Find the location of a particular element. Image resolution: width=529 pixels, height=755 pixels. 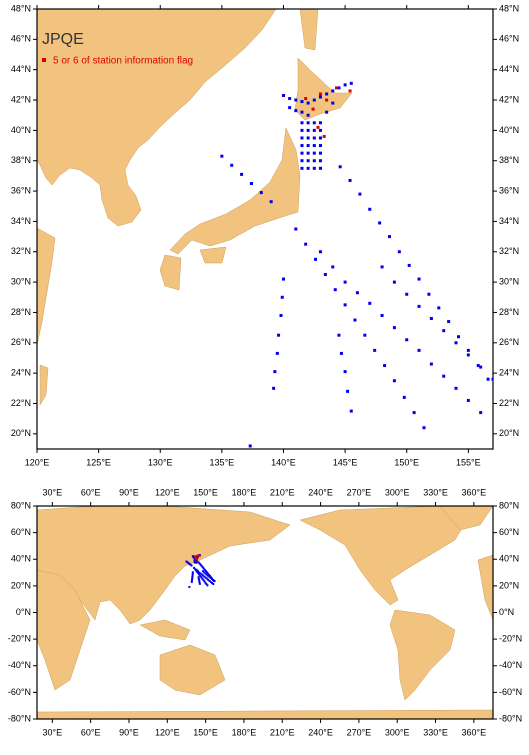

y-tick-label: 26°N is located at coordinates (21, 342).